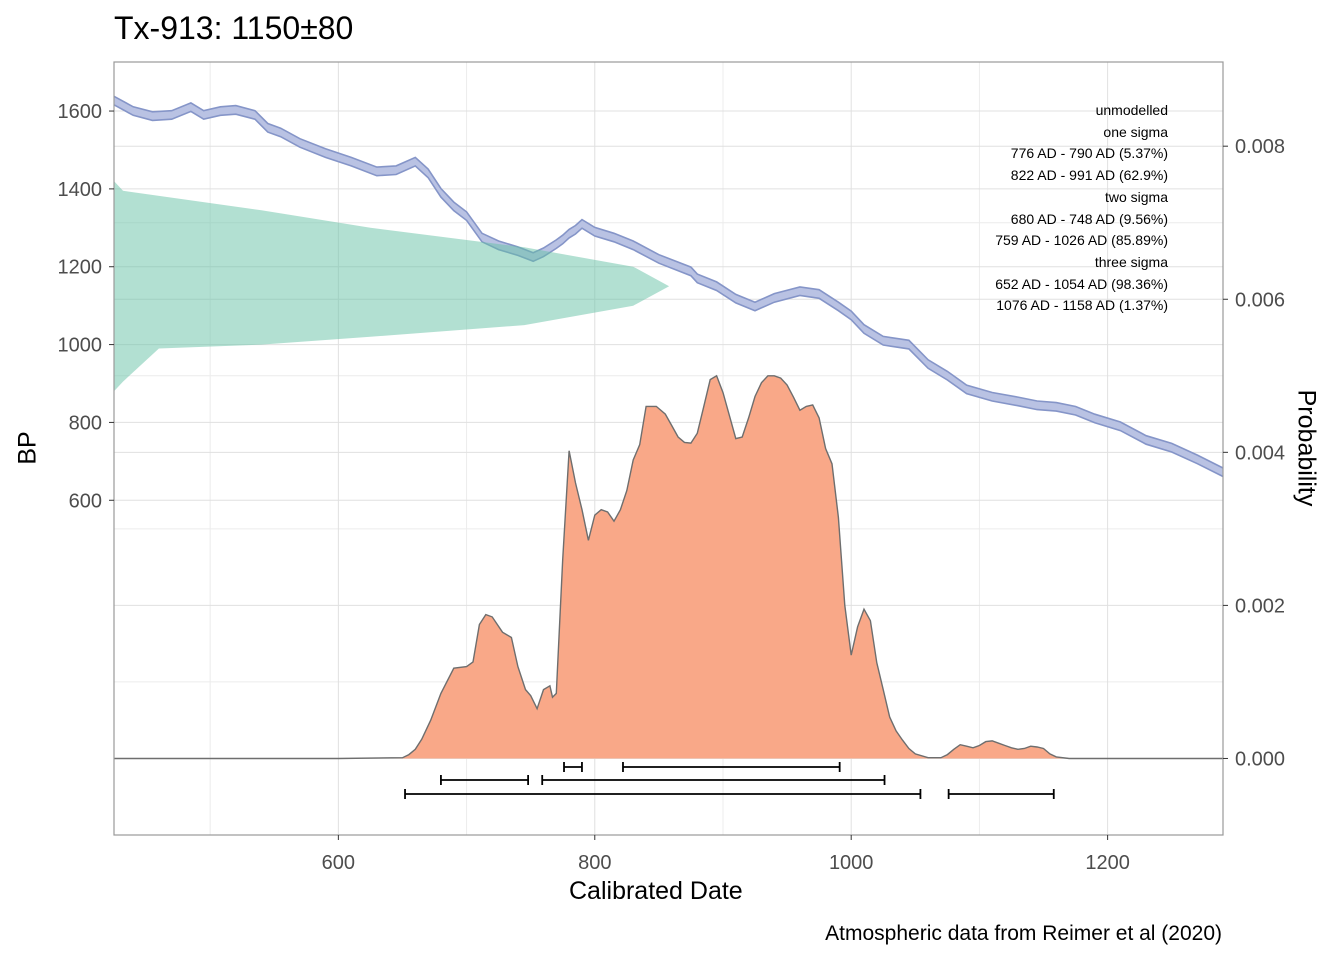  What do you see at coordinates (234, 28) in the screenshot?
I see `chart-title: Tx-913: 1150±80` at bounding box center [234, 28].